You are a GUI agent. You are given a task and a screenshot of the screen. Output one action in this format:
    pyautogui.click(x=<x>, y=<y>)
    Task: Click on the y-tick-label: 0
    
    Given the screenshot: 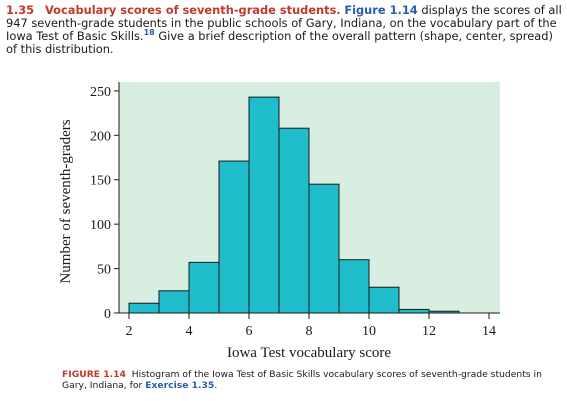 What is the action you would take?
    pyautogui.click(x=107, y=314)
    